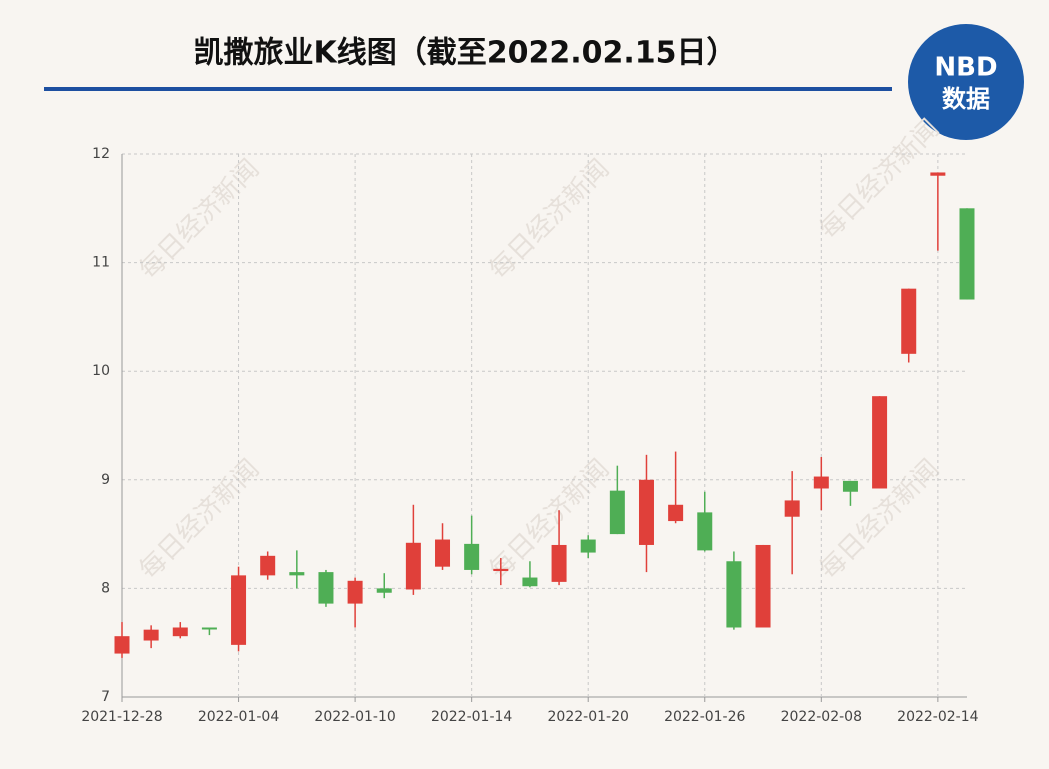 The width and height of the screenshot is (1049, 769). What do you see at coordinates (704, 717) in the screenshot?
I see `x-tick-label: 2022-01-26` at bounding box center [704, 717].